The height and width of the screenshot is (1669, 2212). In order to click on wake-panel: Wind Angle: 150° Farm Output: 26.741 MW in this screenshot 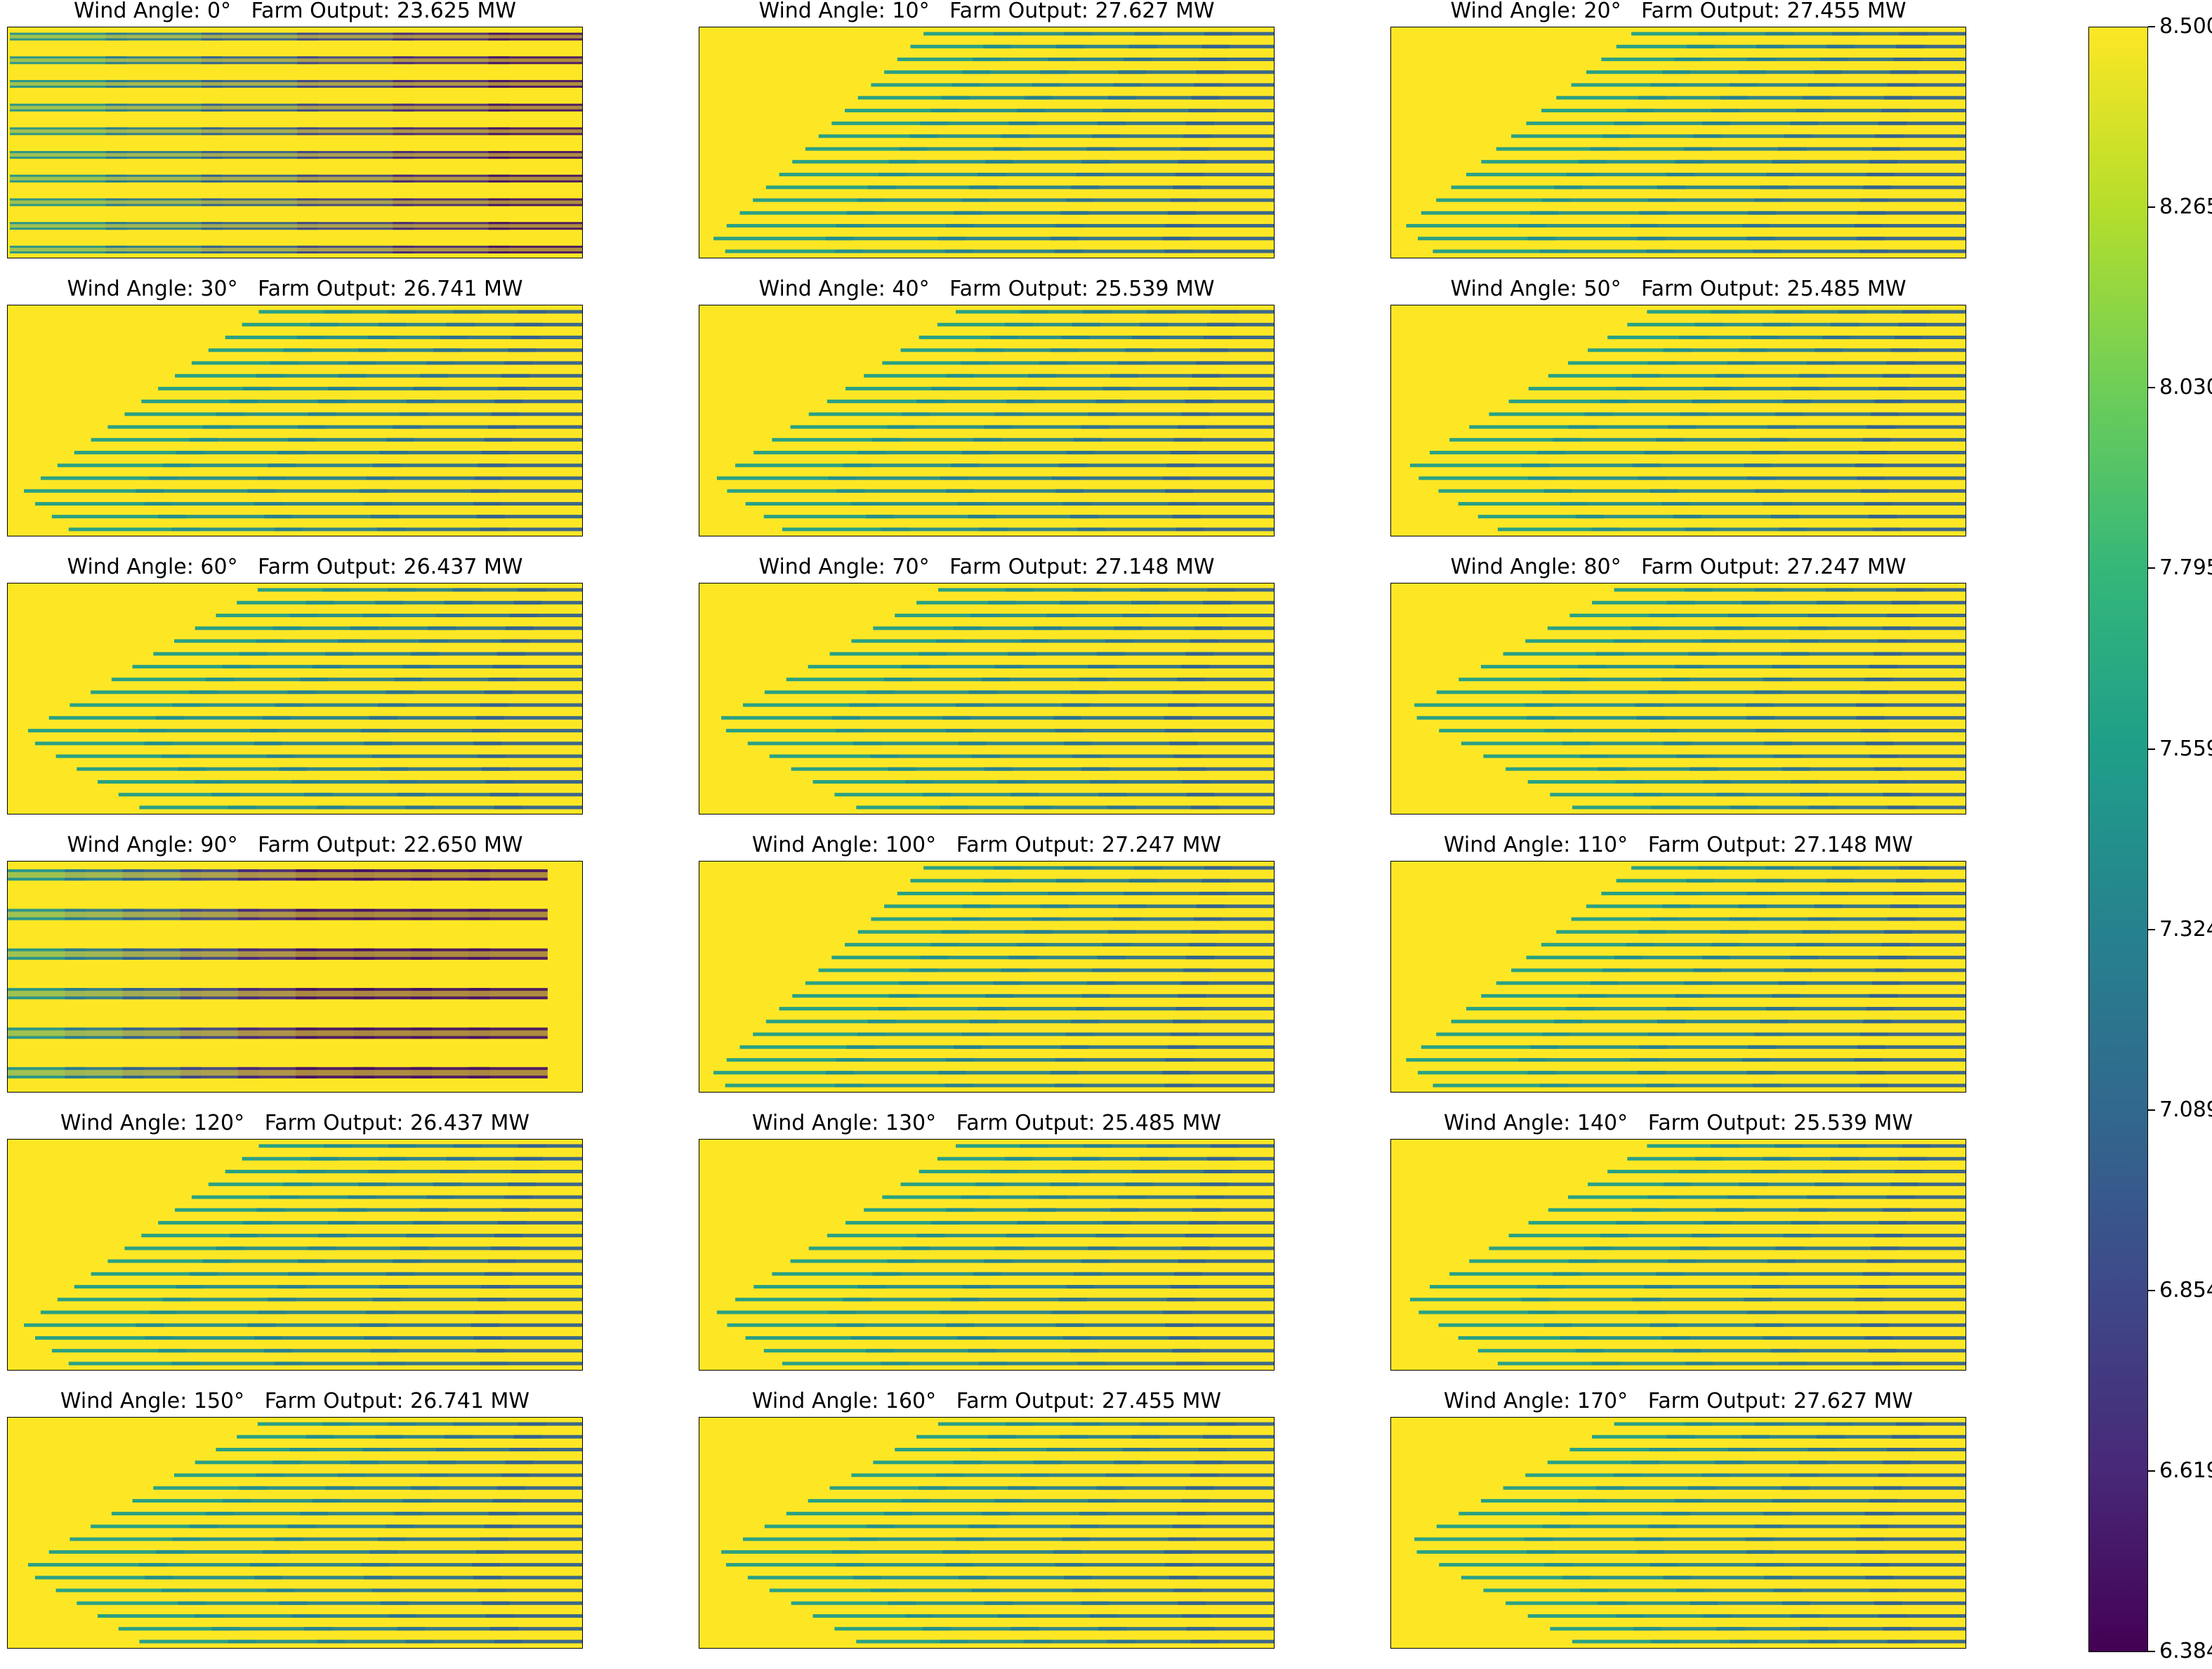, I will do `click(295, 1533)`.